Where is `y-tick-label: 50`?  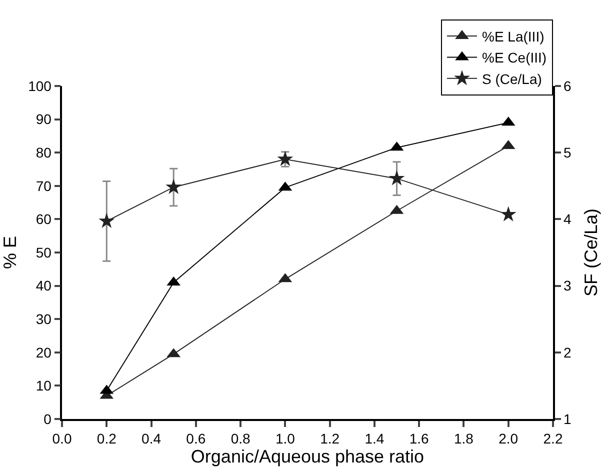
y-tick-label: 50 is located at coordinates (44, 252).